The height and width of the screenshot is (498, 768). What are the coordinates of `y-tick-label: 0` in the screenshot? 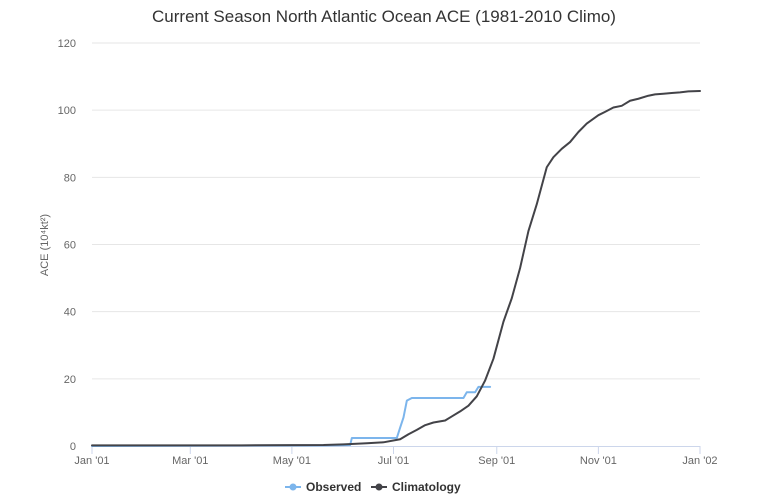 It's located at (73, 447).